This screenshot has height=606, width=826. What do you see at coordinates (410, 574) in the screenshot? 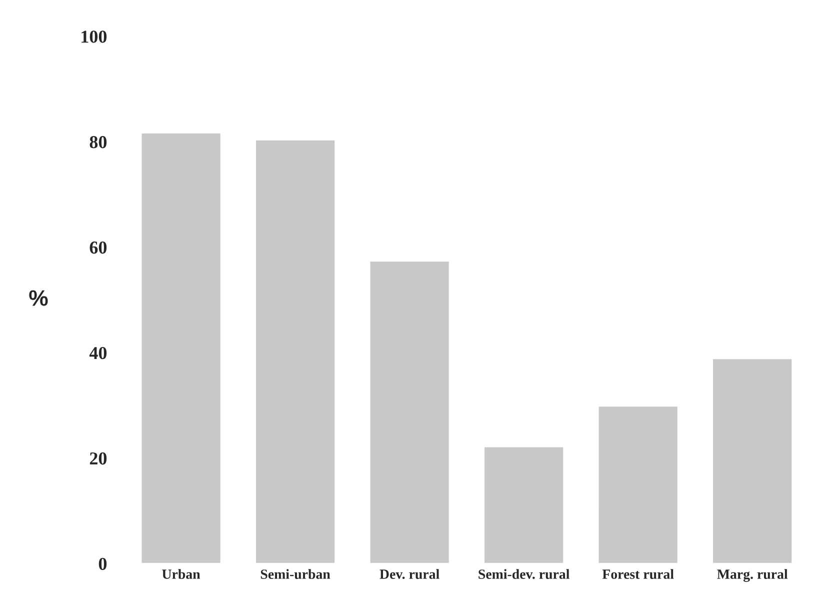
I see `x-tick-label: Dev. rural` at bounding box center [410, 574].